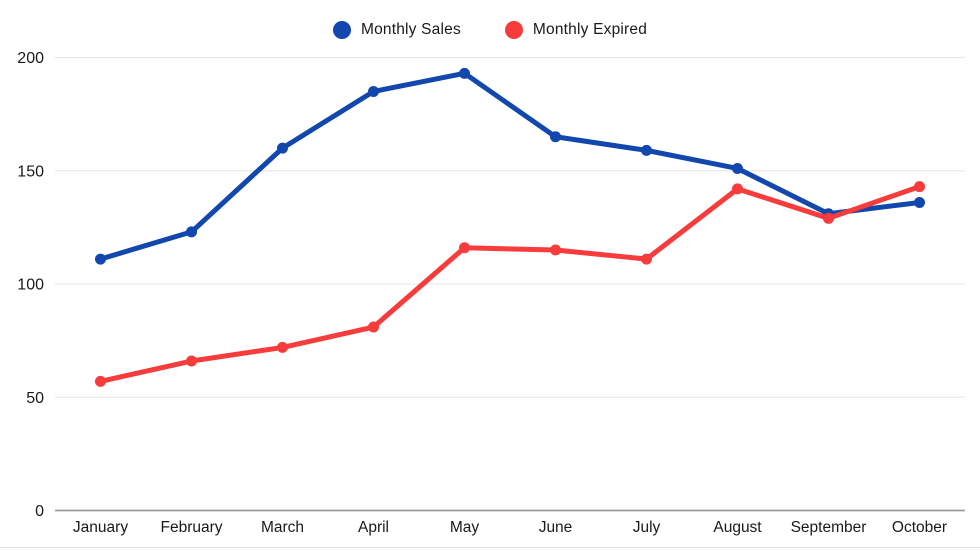 The image size is (980, 551). I want to click on legend-label-monthly-sales: Monthly Sales, so click(410, 29).